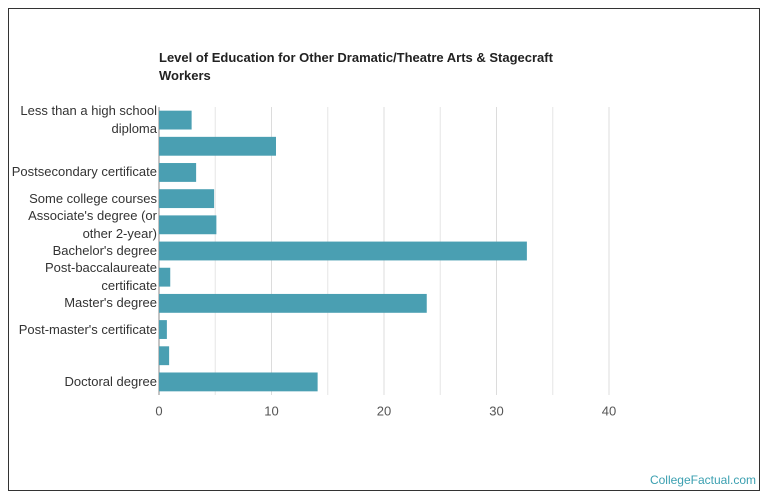  I want to click on y-tick-label: Associate's degree (or other 2-year), so click(92, 224).